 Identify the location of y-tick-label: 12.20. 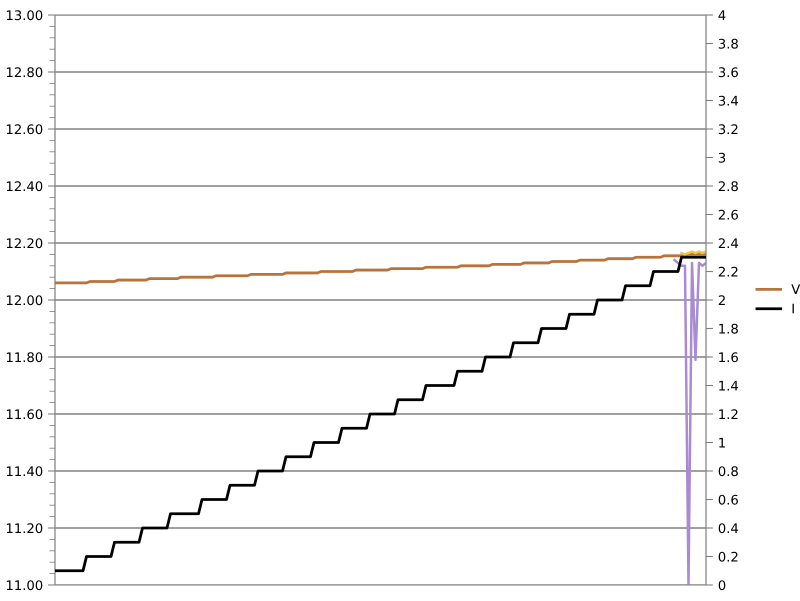
(24, 243).